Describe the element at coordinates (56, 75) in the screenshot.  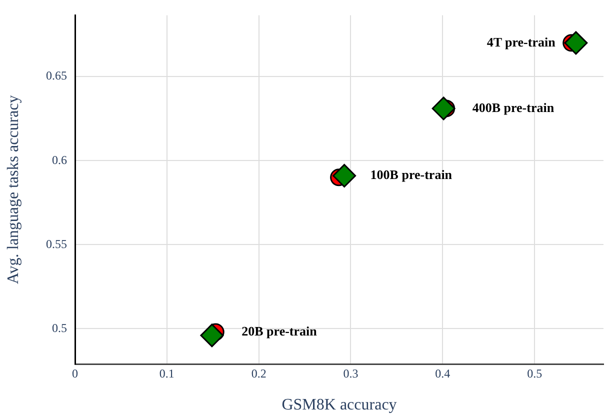
I see `y-tick-label: 0.65` at that location.